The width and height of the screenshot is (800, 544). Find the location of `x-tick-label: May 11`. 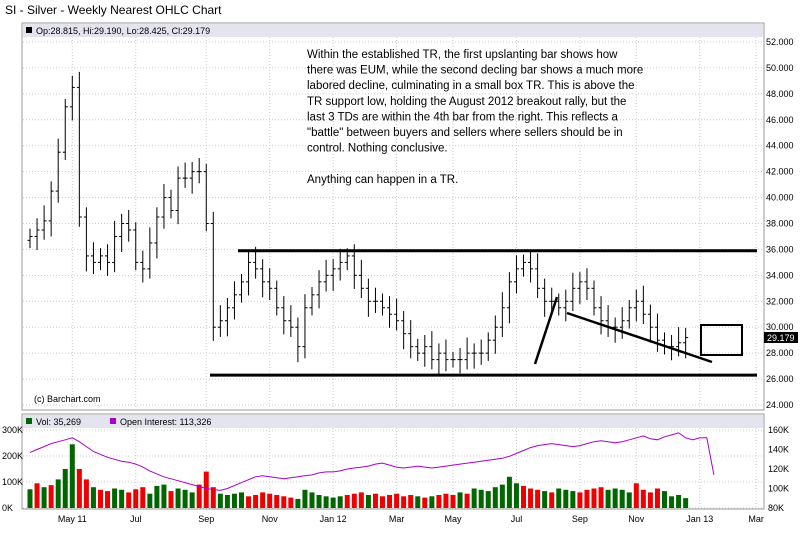

x-tick-label: May 11 is located at coordinates (72, 519).